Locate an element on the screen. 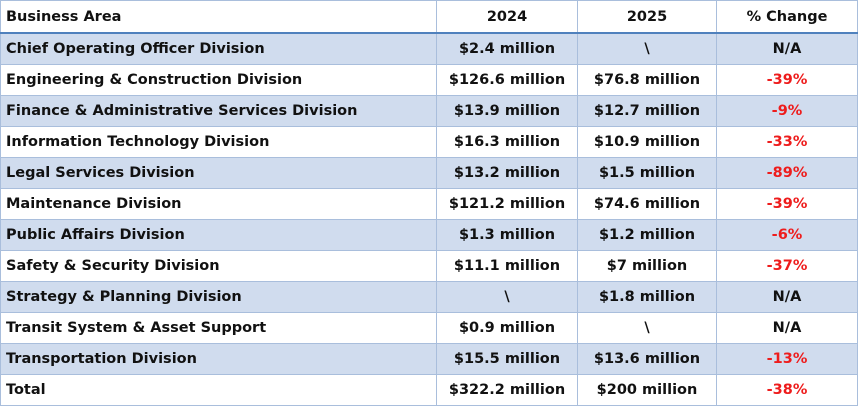 This screenshot has width=858, height=412. header-row: Business Area 2024 2025 % Change is located at coordinates (429, 17).